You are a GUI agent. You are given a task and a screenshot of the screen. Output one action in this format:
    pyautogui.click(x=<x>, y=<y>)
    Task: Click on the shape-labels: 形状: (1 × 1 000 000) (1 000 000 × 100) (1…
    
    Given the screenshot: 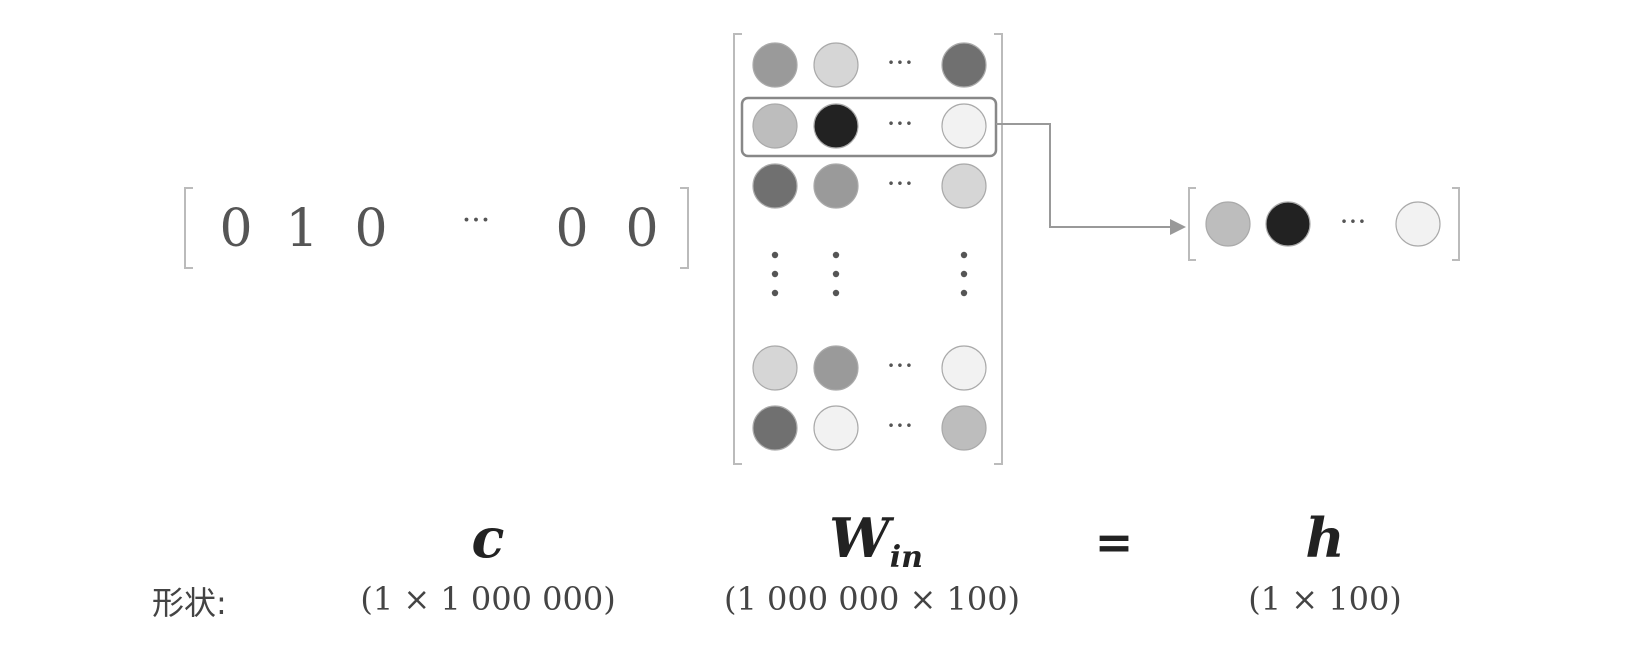 What is the action you would take?
    pyautogui.click(x=777, y=601)
    